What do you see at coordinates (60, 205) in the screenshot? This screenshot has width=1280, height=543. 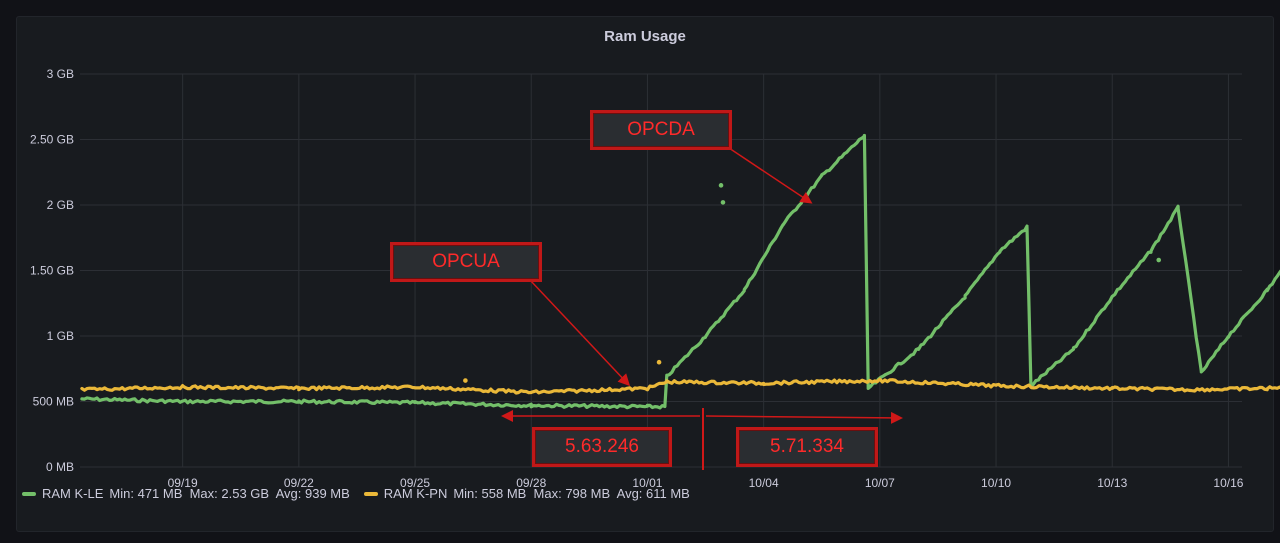 I see `y-tick-label: 2 GB` at bounding box center [60, 205].